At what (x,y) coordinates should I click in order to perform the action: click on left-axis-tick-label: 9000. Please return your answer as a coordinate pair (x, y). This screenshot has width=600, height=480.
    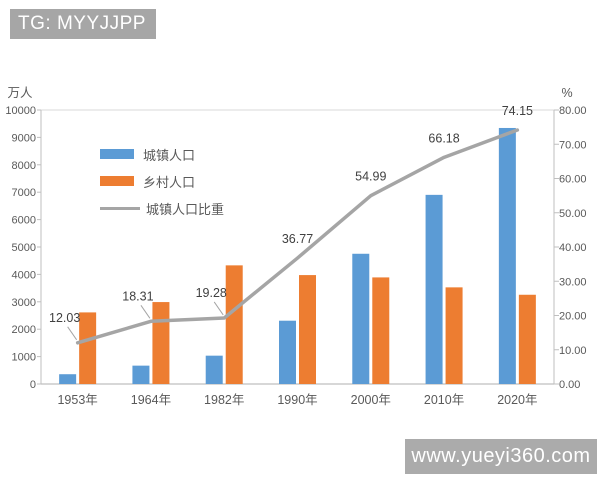
    Looking at the image, I should click on (24, 138).